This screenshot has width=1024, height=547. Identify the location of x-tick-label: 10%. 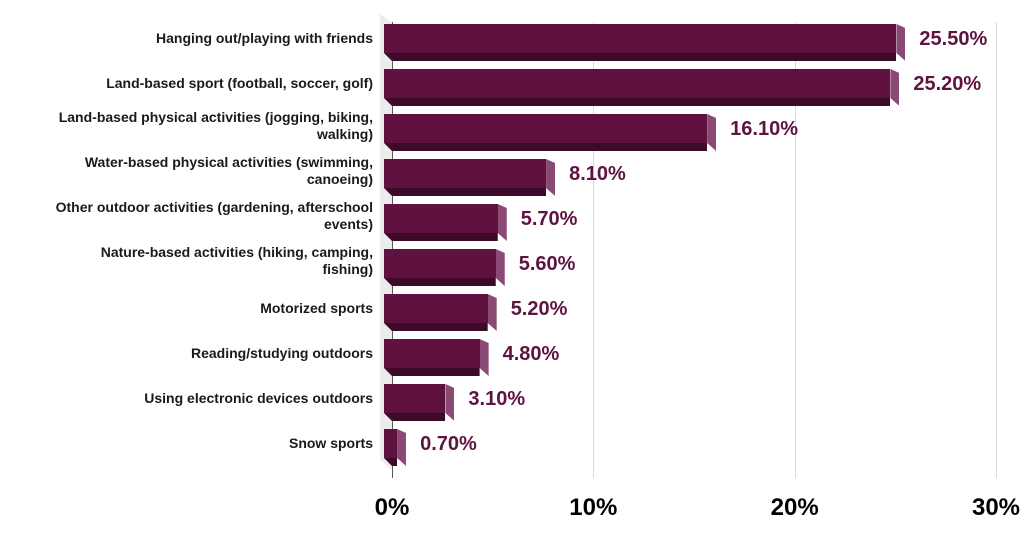
(593, 507).